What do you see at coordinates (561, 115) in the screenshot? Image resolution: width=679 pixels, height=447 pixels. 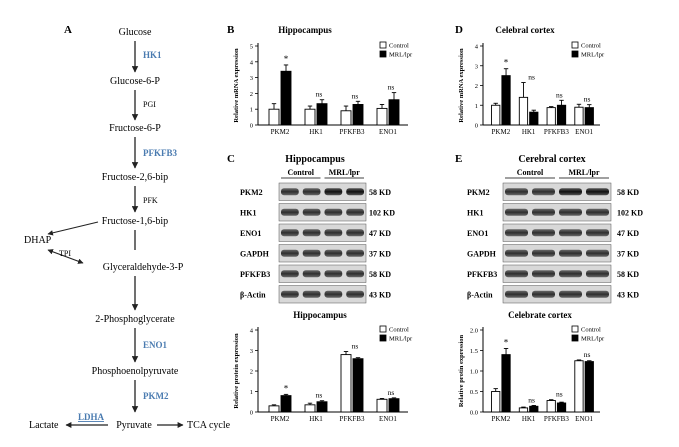 I see `bar-pfkfb3-mrl-lpr` at bounding box center [561, 115].